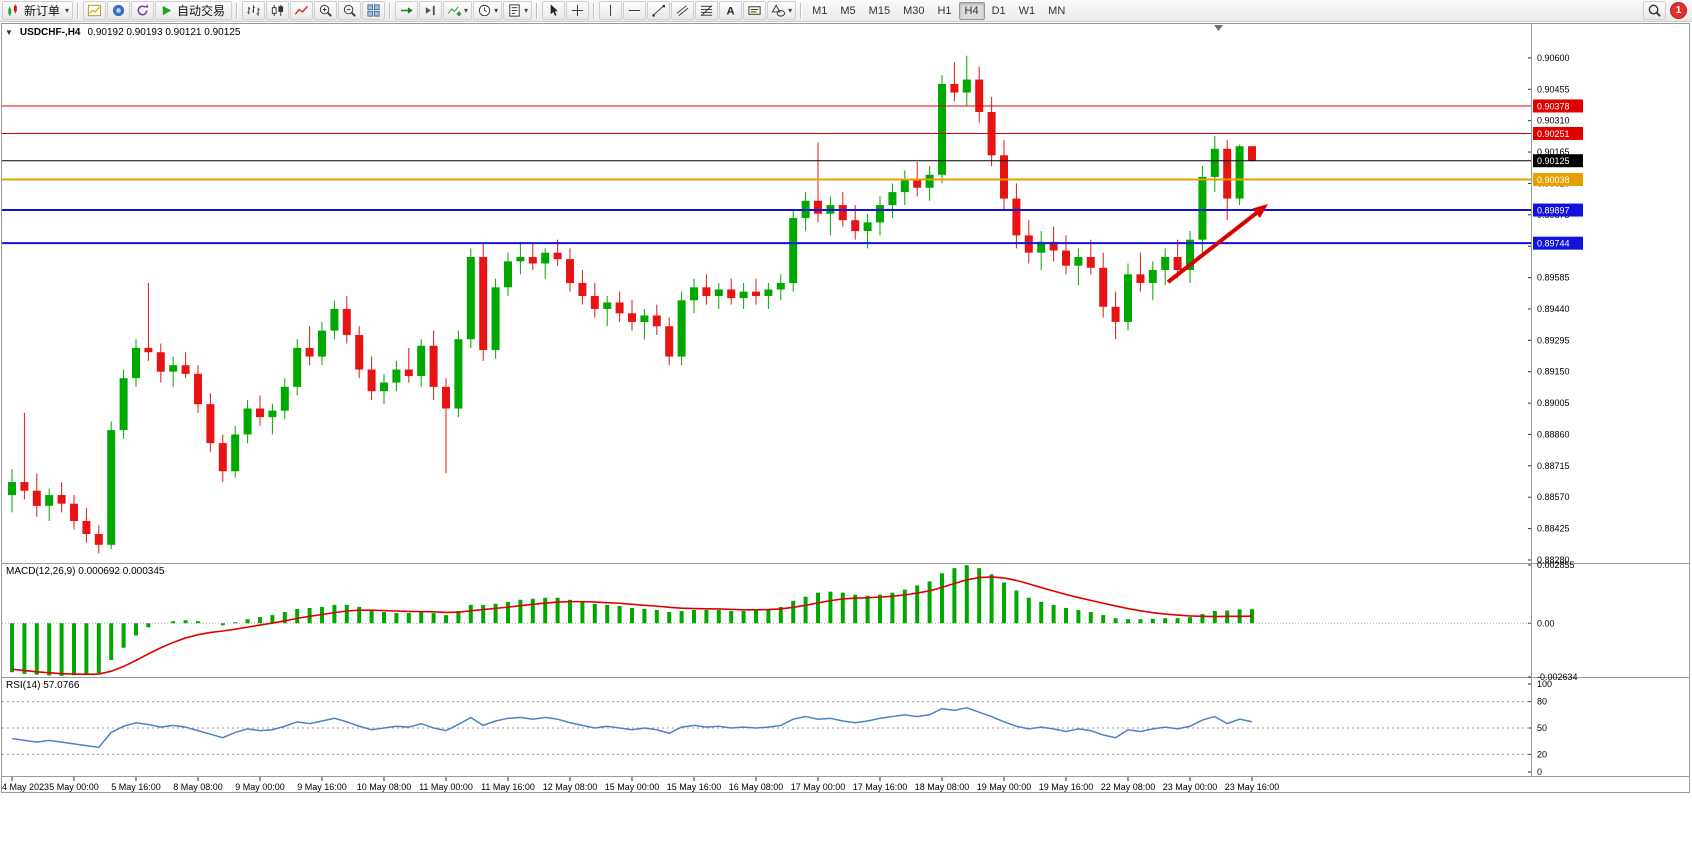 This screenshot has width=1692, height=859. I want to click on timeframe-m1-button: M1, so click(820, 10).